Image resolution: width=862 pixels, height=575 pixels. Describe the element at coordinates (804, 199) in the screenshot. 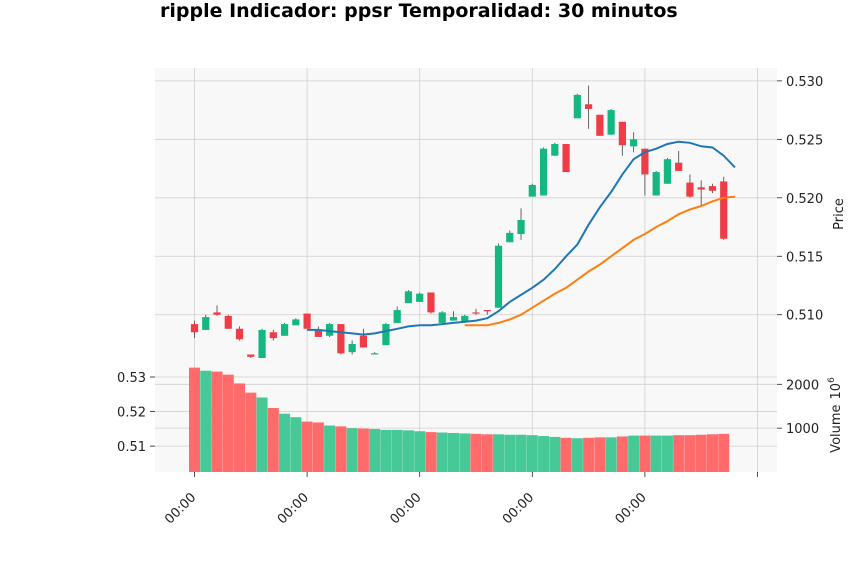

I see `price-tick-label: 0.520` at that location.